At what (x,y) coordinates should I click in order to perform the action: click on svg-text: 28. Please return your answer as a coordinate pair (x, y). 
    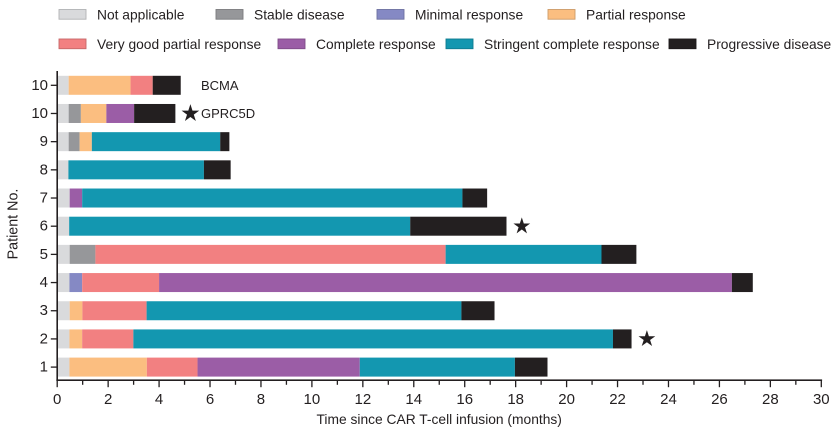
    Looking at the image, I should click on (770, 399).